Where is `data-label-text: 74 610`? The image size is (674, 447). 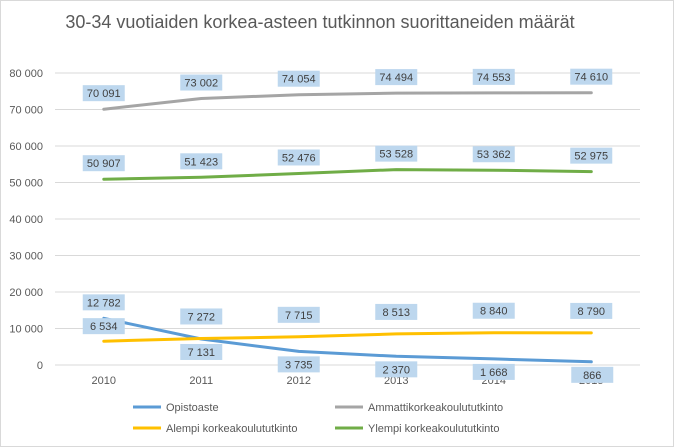 data-label-text: 74 610 is located at coordinates (591, 78).